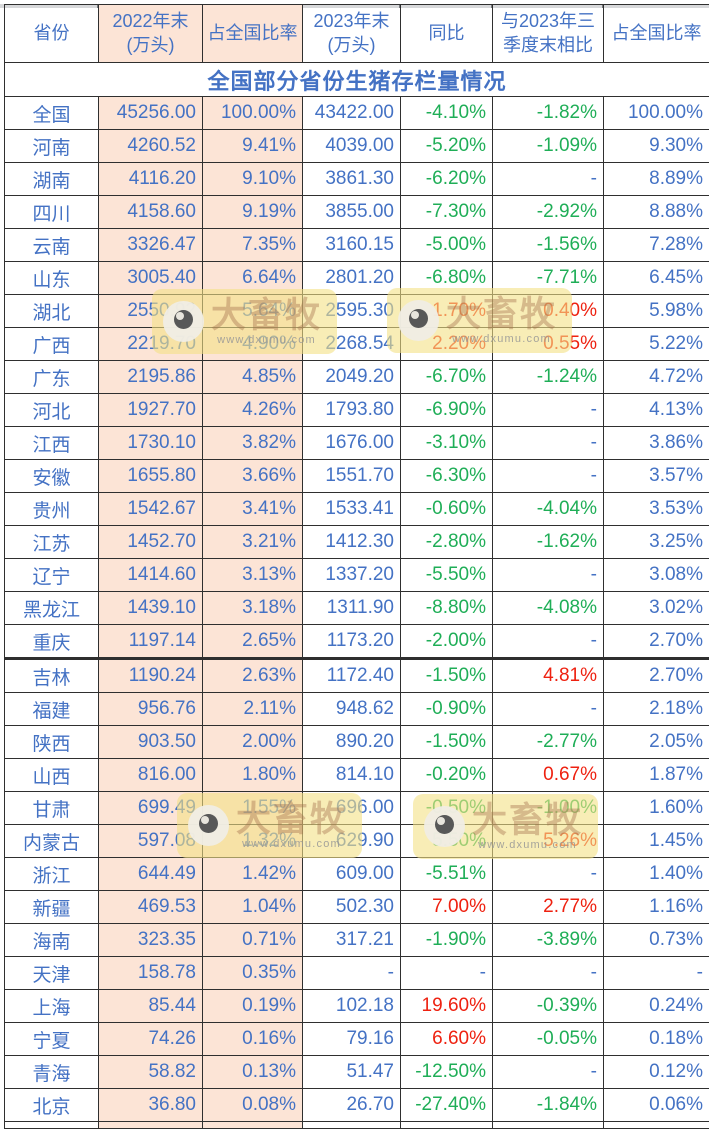 Image resolution: width=709 pixels, height=1129 pixels. I want to click on cell-province: 山西, so click(52, 775).